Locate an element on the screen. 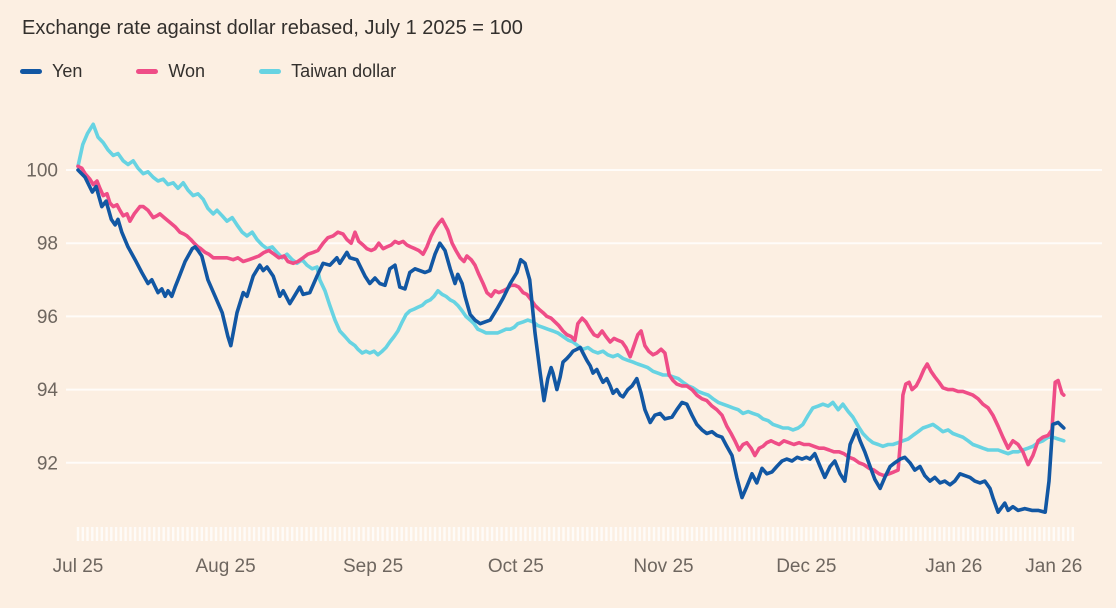 The height and width of the screenshot is (608, 1116). legend-item-yen: Yen is located at coordinates (51, 71).